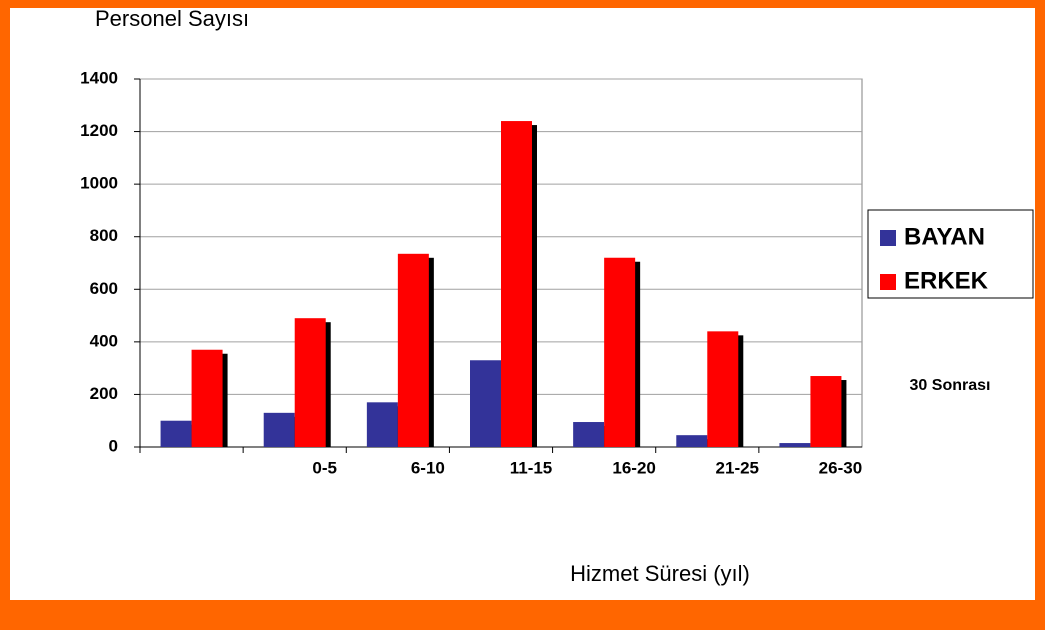 This screenshot has width=1045, height=630. Describe the element at coordinates (840, 467) in the screenshot. I see `x-tick-label: 26-30` at that location.